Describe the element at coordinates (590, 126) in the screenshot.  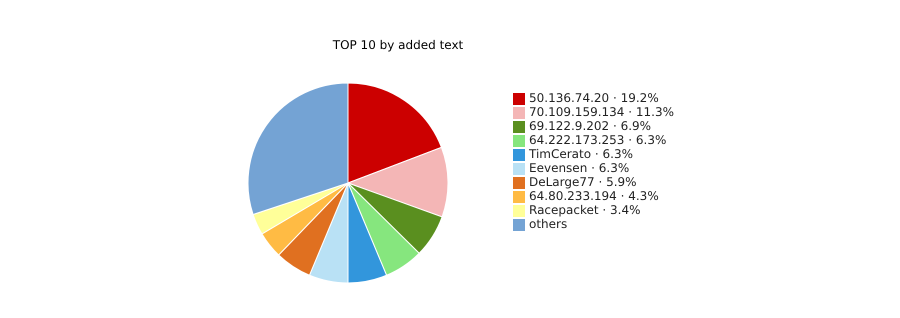
I see `legend-label: 69.122.9.202 · 6.9%` at that location.